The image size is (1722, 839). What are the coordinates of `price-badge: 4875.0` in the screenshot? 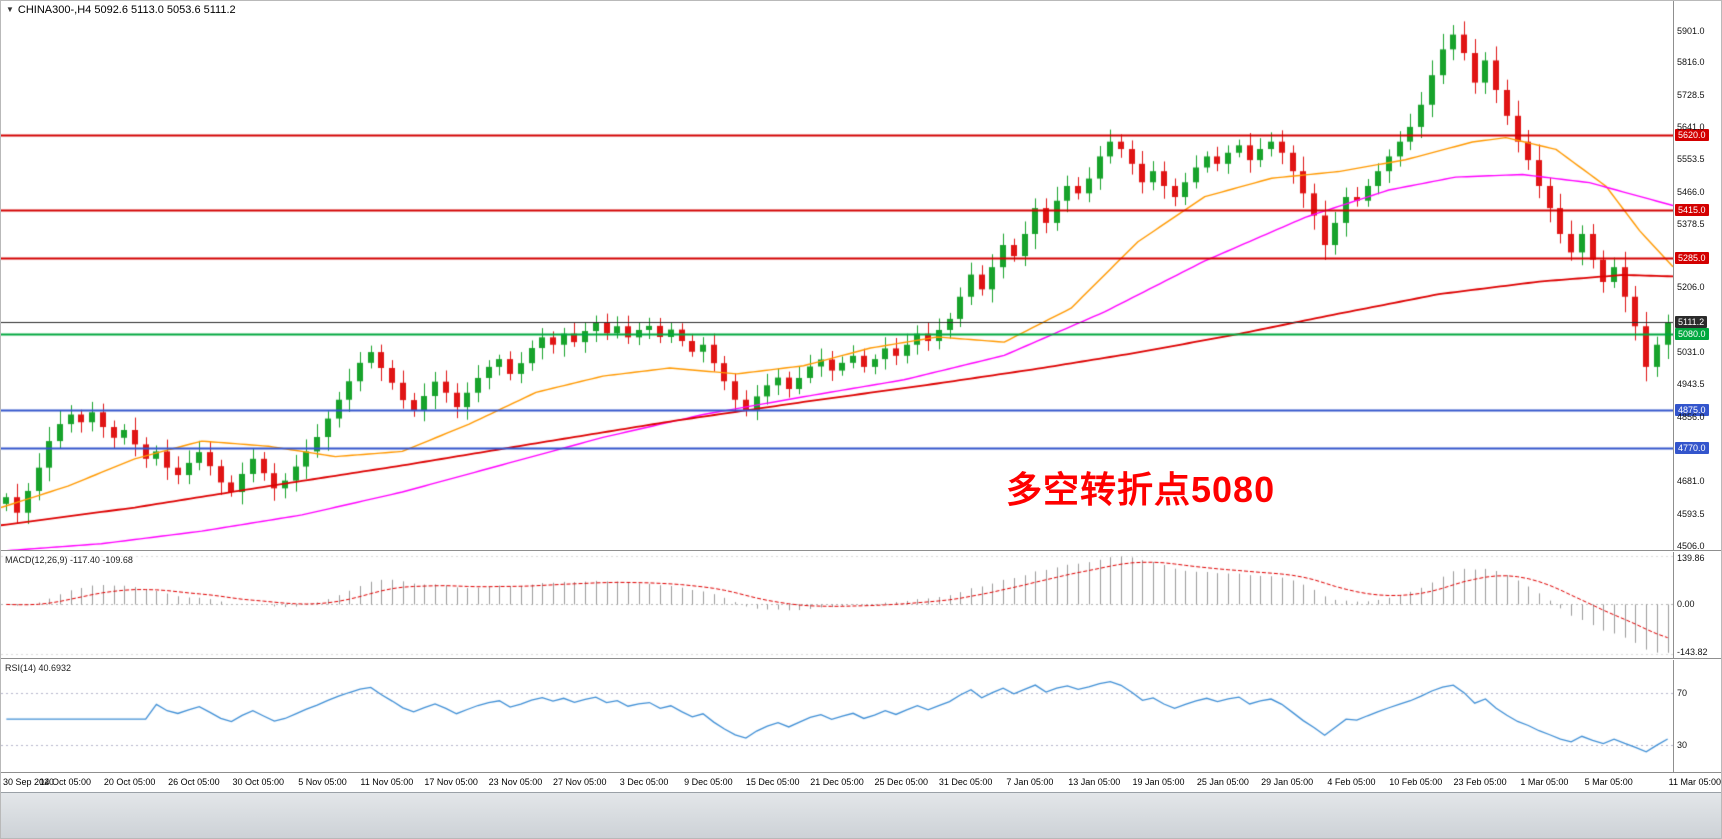 It's located at (1692, 410).